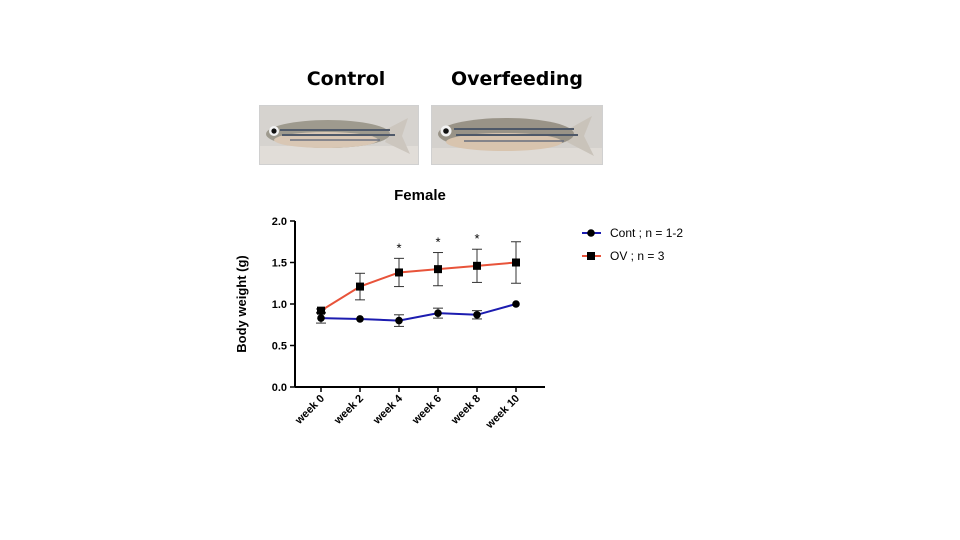 Image resolution: width=960 pixels, height=540 pixels. I want to click on x-tick-label: week 8, so click(465, 410).